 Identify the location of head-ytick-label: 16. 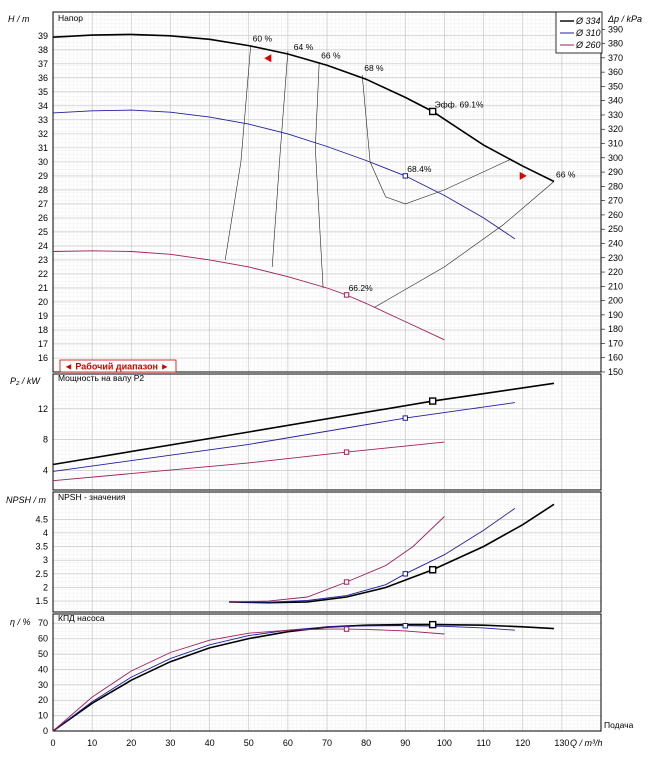
(43, 358).